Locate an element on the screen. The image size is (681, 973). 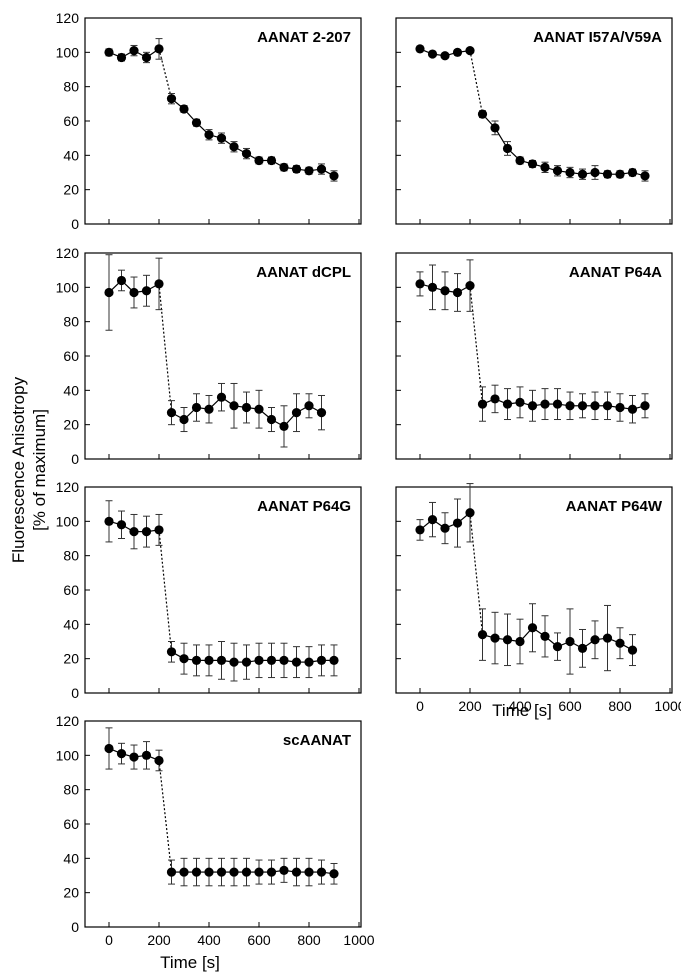
y-tick-label: 120 is located at coordinates (68, 487).